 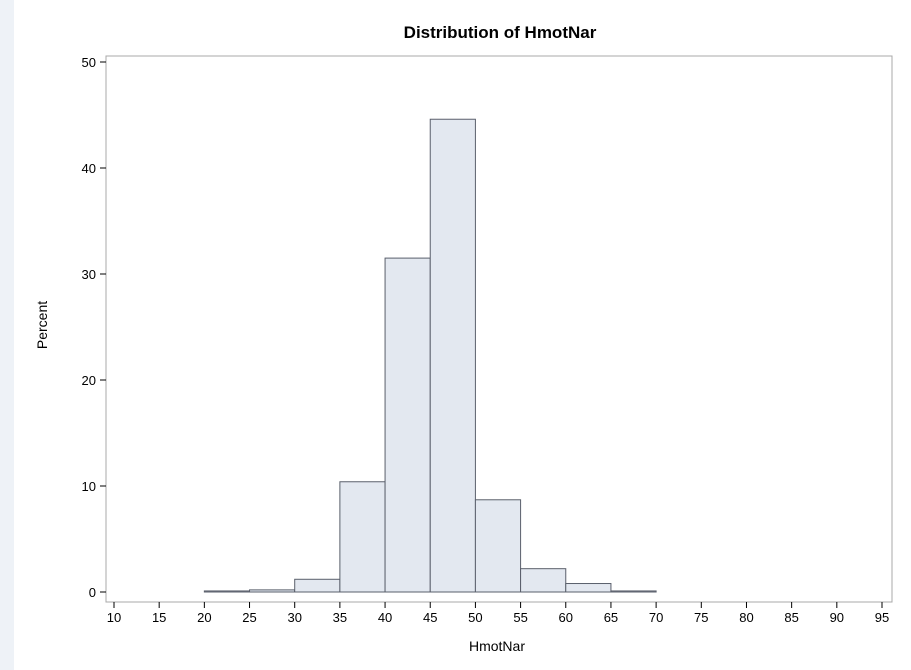 I want to click on x-tick-label: 95, so click(x=882, y=617).